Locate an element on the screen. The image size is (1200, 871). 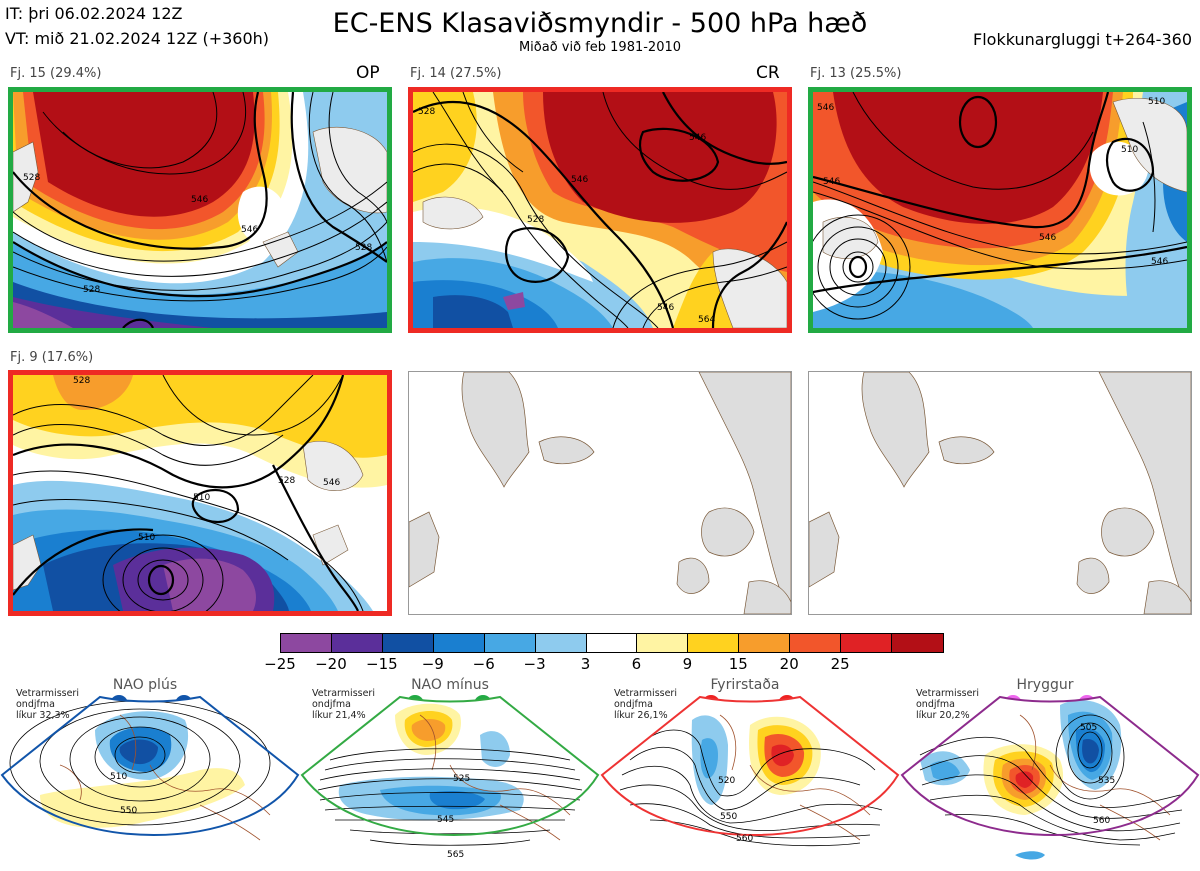
panel-1-label: Fj. 15 (29.4%) is located at coordinates (56, 73).